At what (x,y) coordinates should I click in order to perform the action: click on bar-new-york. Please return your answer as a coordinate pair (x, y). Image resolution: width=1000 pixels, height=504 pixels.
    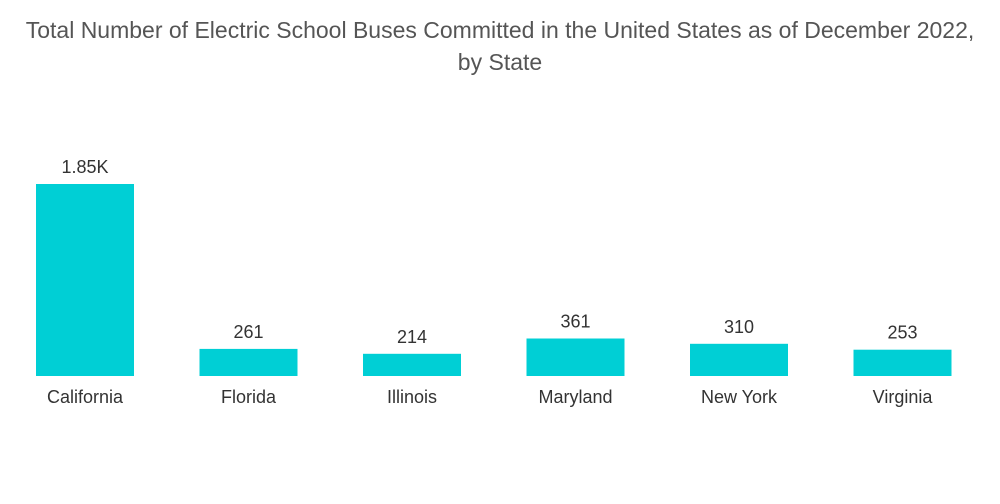
    Looking at the image, I should click on (739, 359).